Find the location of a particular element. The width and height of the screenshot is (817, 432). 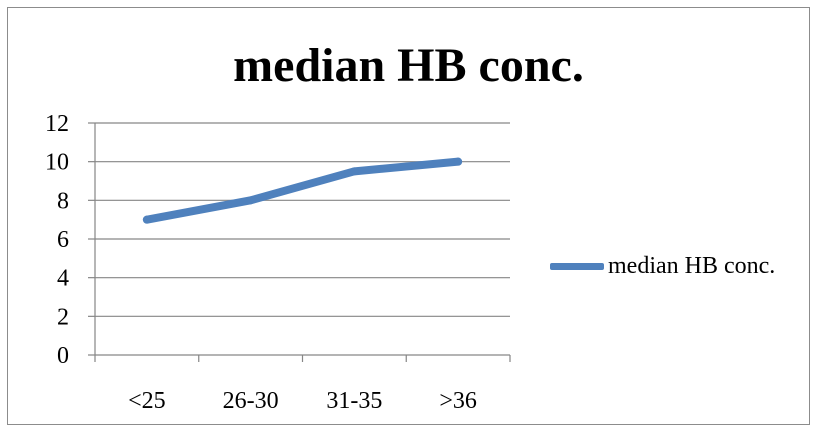

y-tick-label: 8 is located at coordinates (63, 201).